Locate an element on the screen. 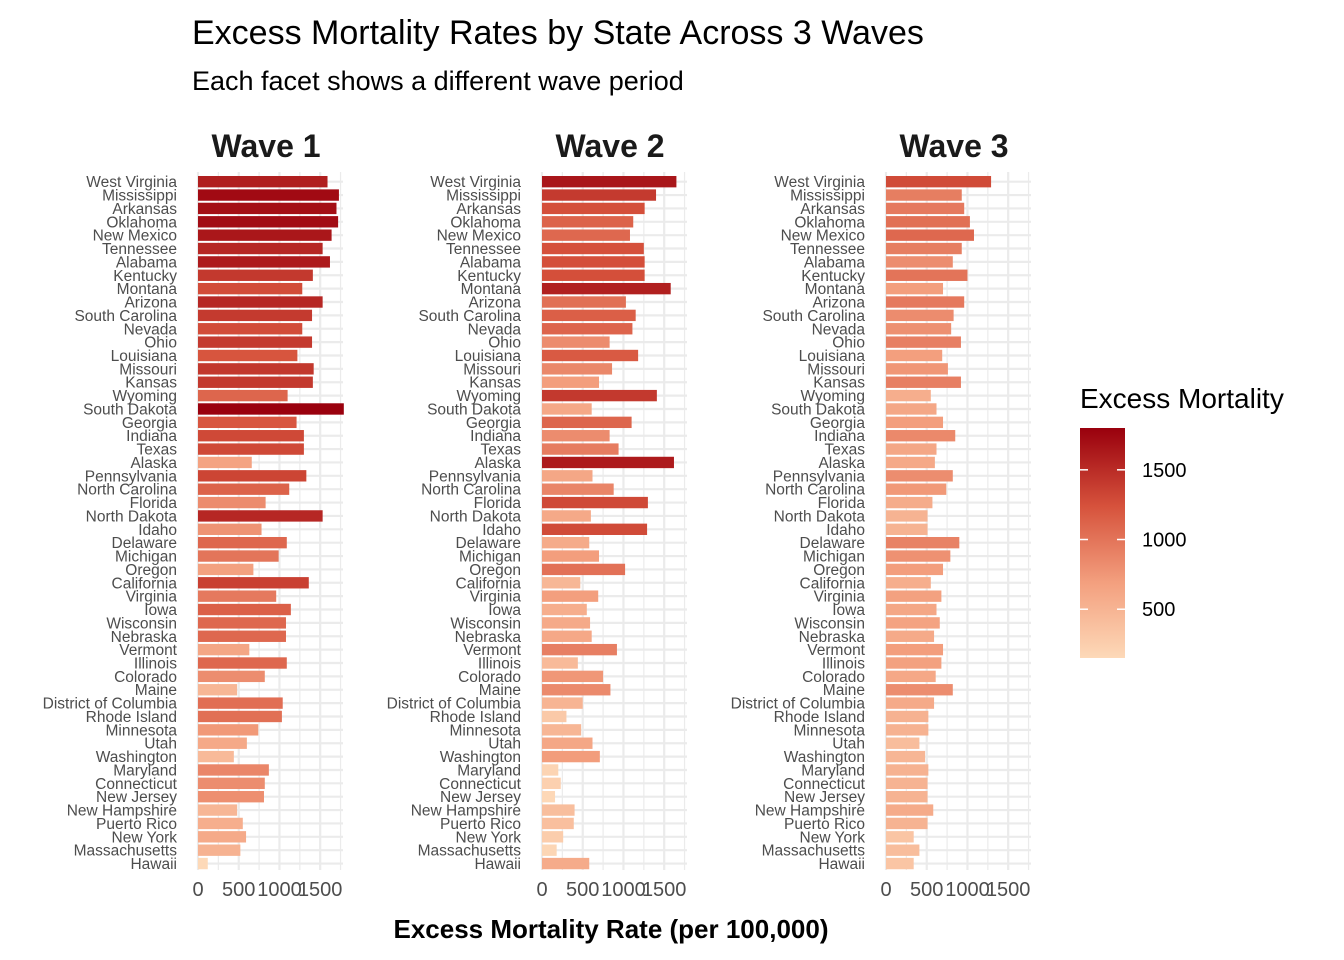 The height and width of the screenshot is (960, 1344). facet-title: Wave 3 is located at coordinates (953, 146).